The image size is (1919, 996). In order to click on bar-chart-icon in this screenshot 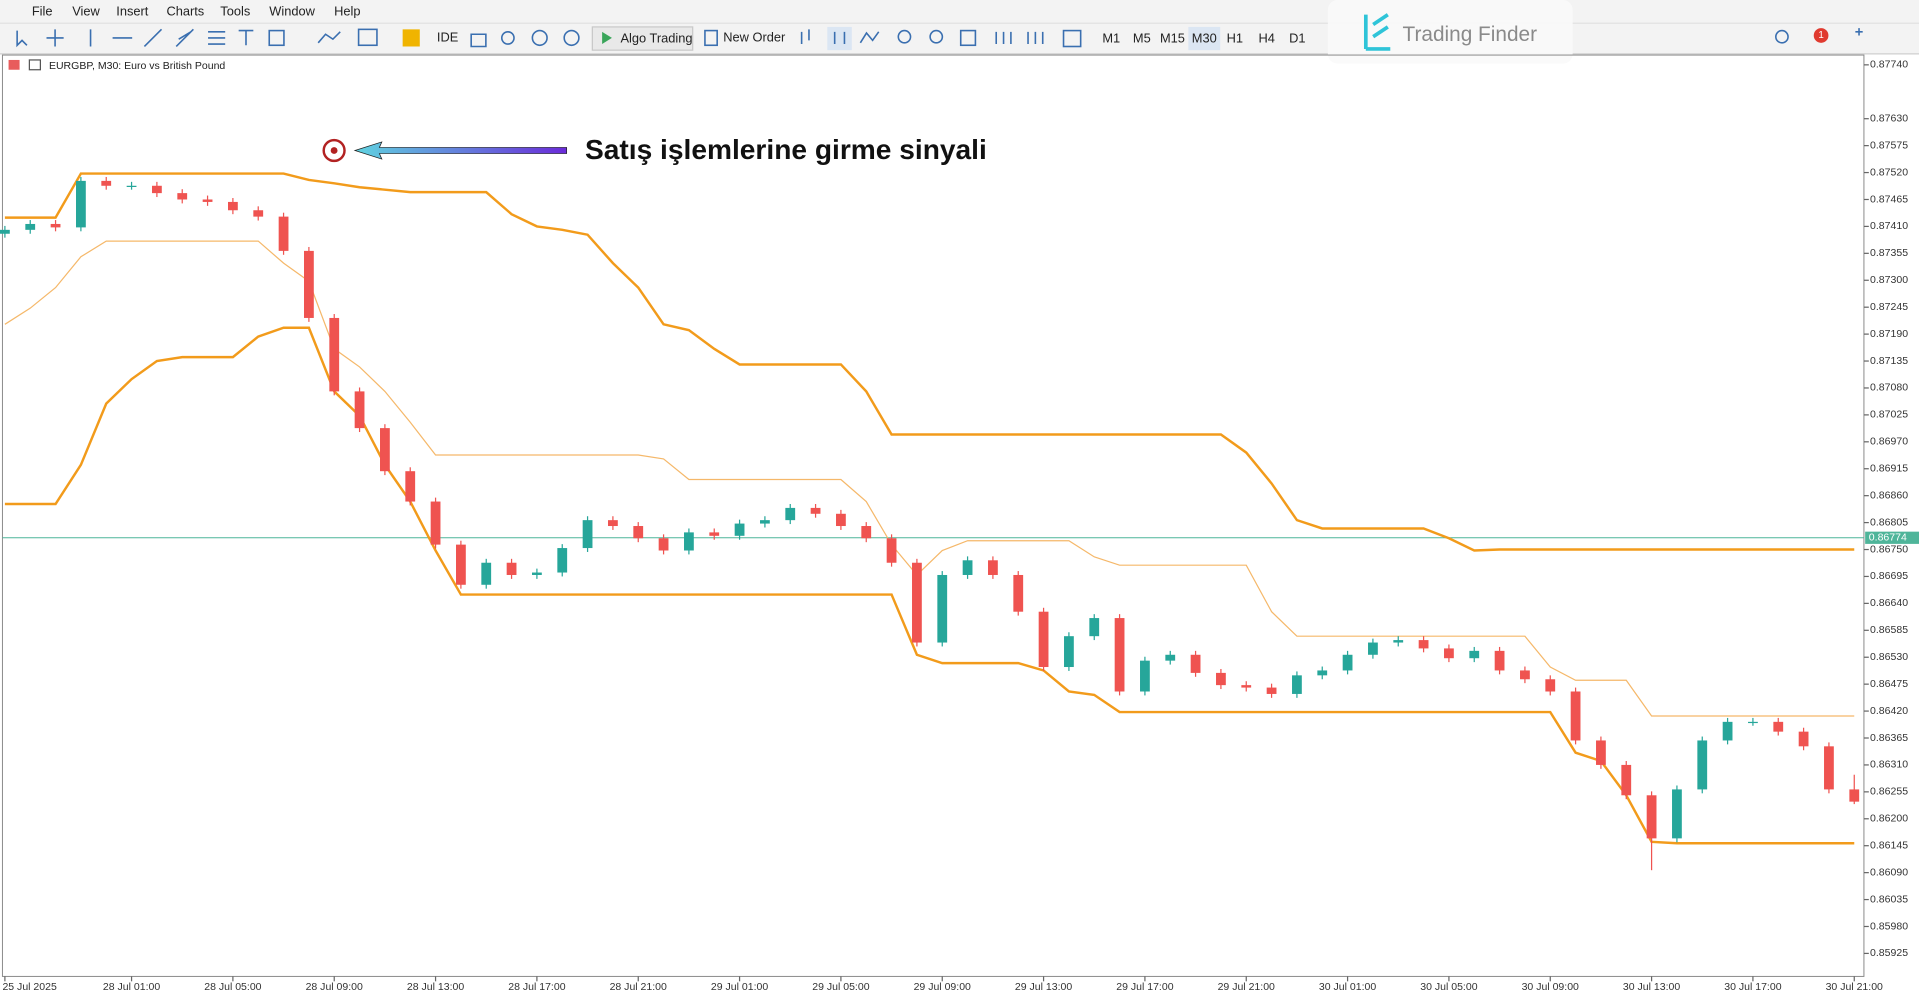, I will do `click(805, 37)`.